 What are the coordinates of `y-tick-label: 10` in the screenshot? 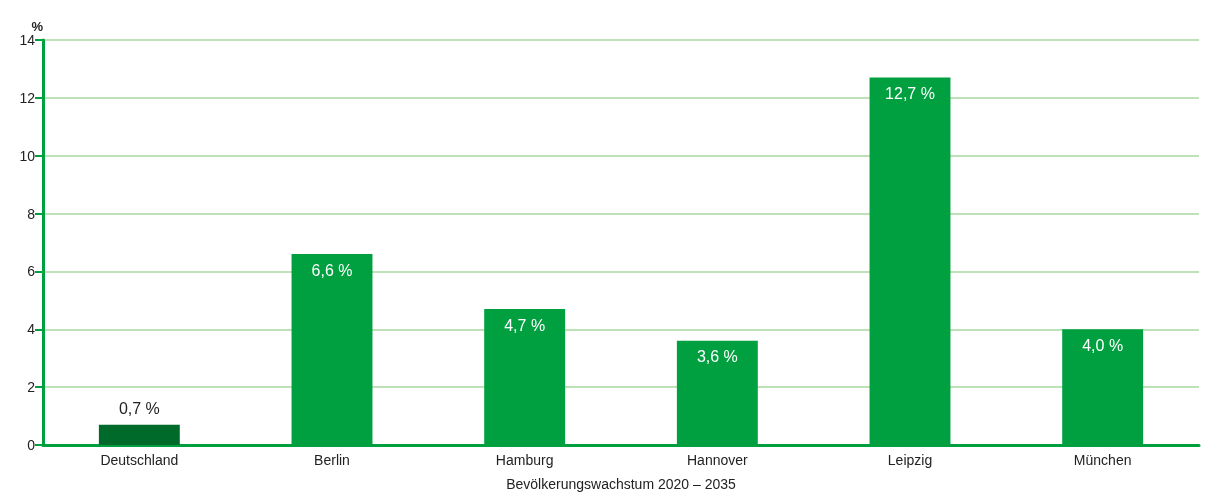 It's located at (27, 155).